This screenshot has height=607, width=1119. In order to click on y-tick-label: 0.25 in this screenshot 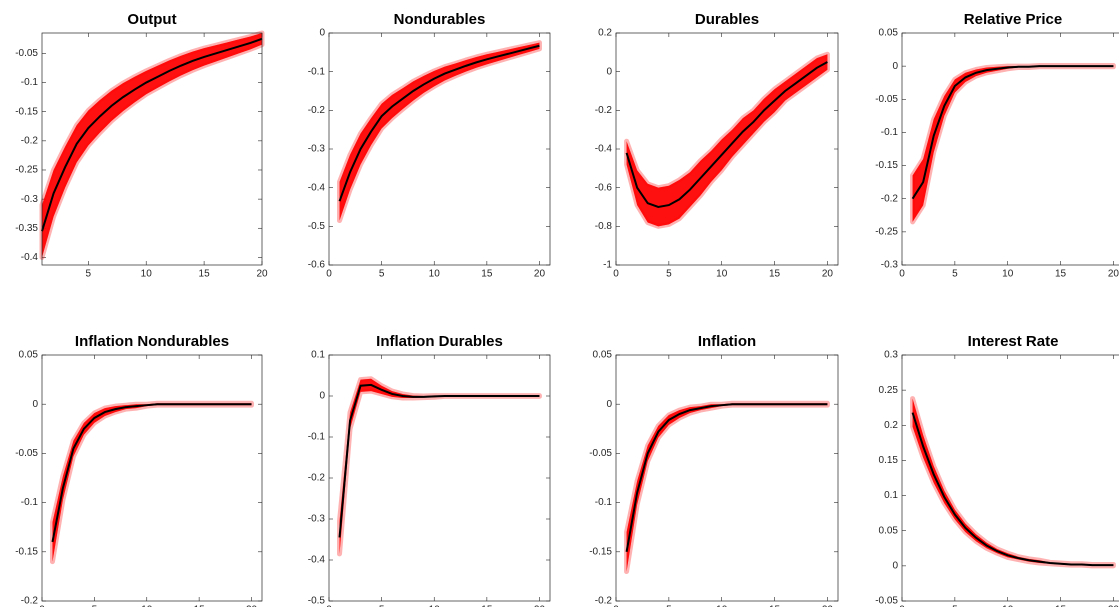, I will do `click(889, 390)`.